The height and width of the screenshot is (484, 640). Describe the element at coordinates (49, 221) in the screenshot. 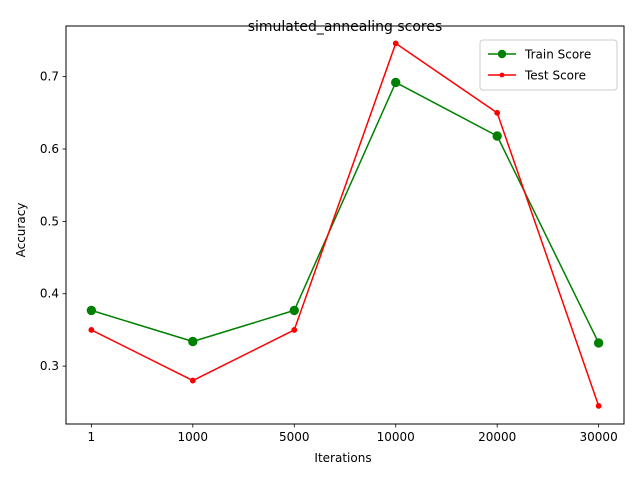

I see `y-tick-label: 0.5` at that location.